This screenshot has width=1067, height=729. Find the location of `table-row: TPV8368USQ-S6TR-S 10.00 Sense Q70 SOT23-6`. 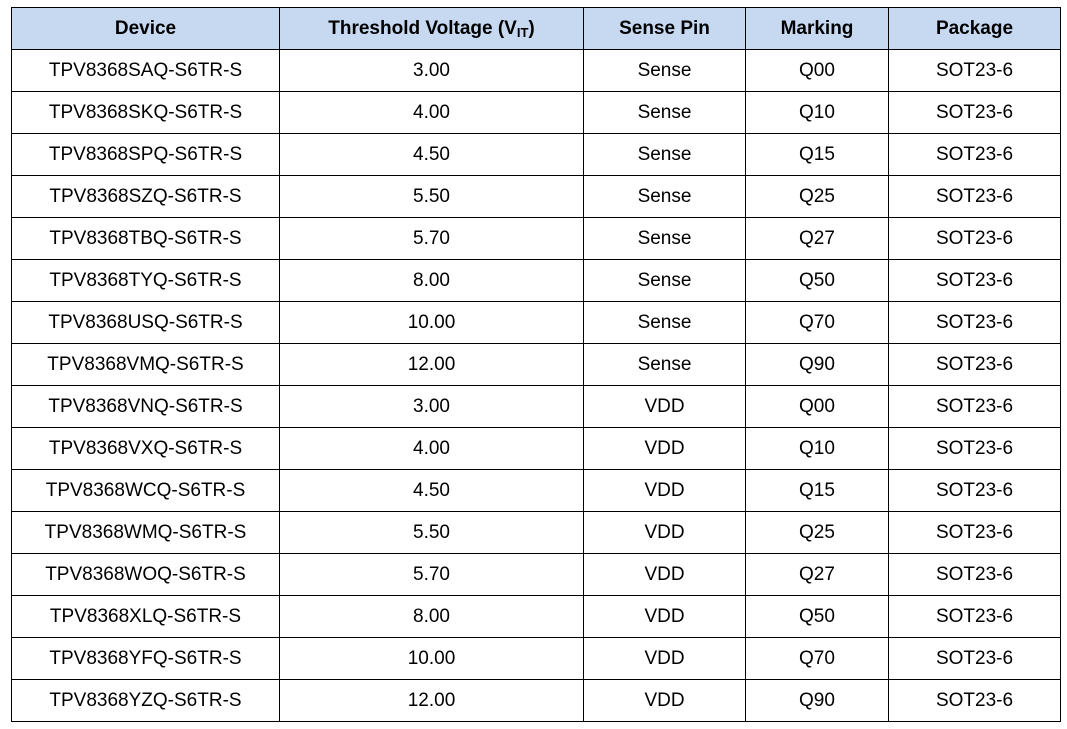

table-row: TPV8368USQ-S6TR-S 10.00 Sense Q70 SOT23-6 is located at coordinates (536, 322).